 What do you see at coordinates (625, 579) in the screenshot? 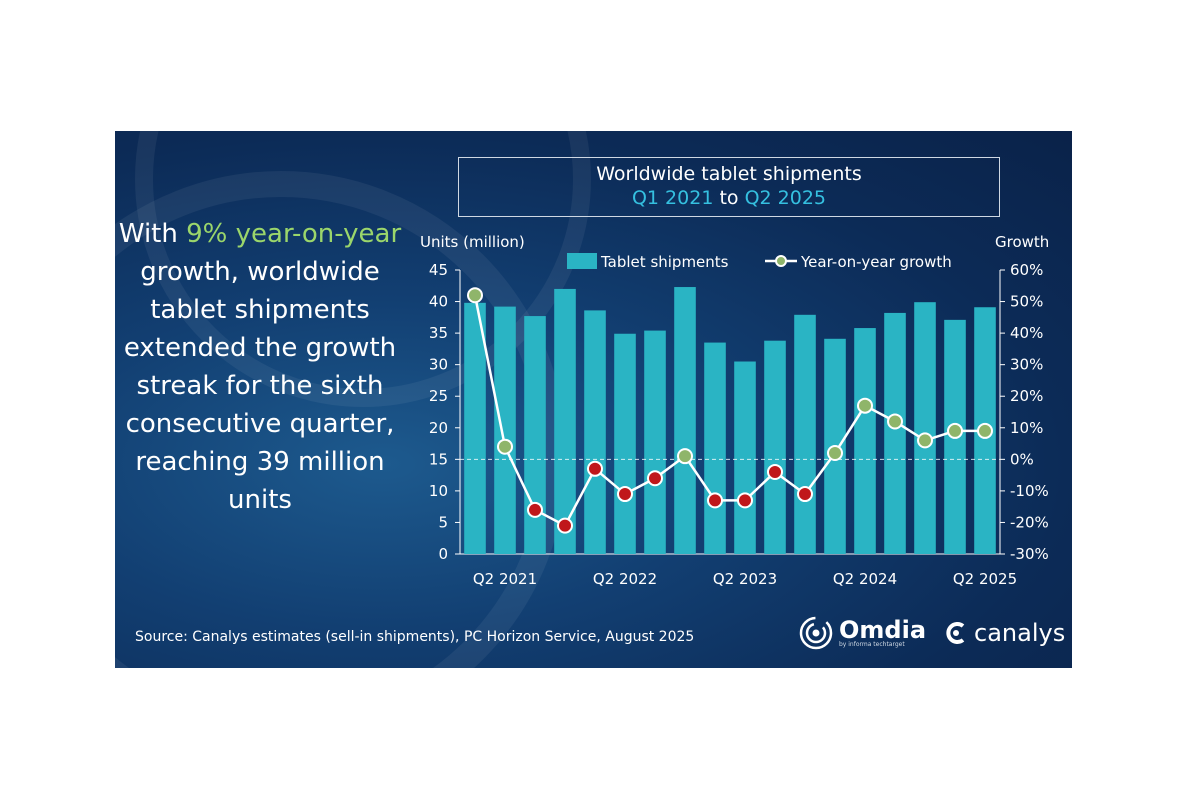
I see `x-tick-label: Q2 2022` at bounding box center [625, 579].